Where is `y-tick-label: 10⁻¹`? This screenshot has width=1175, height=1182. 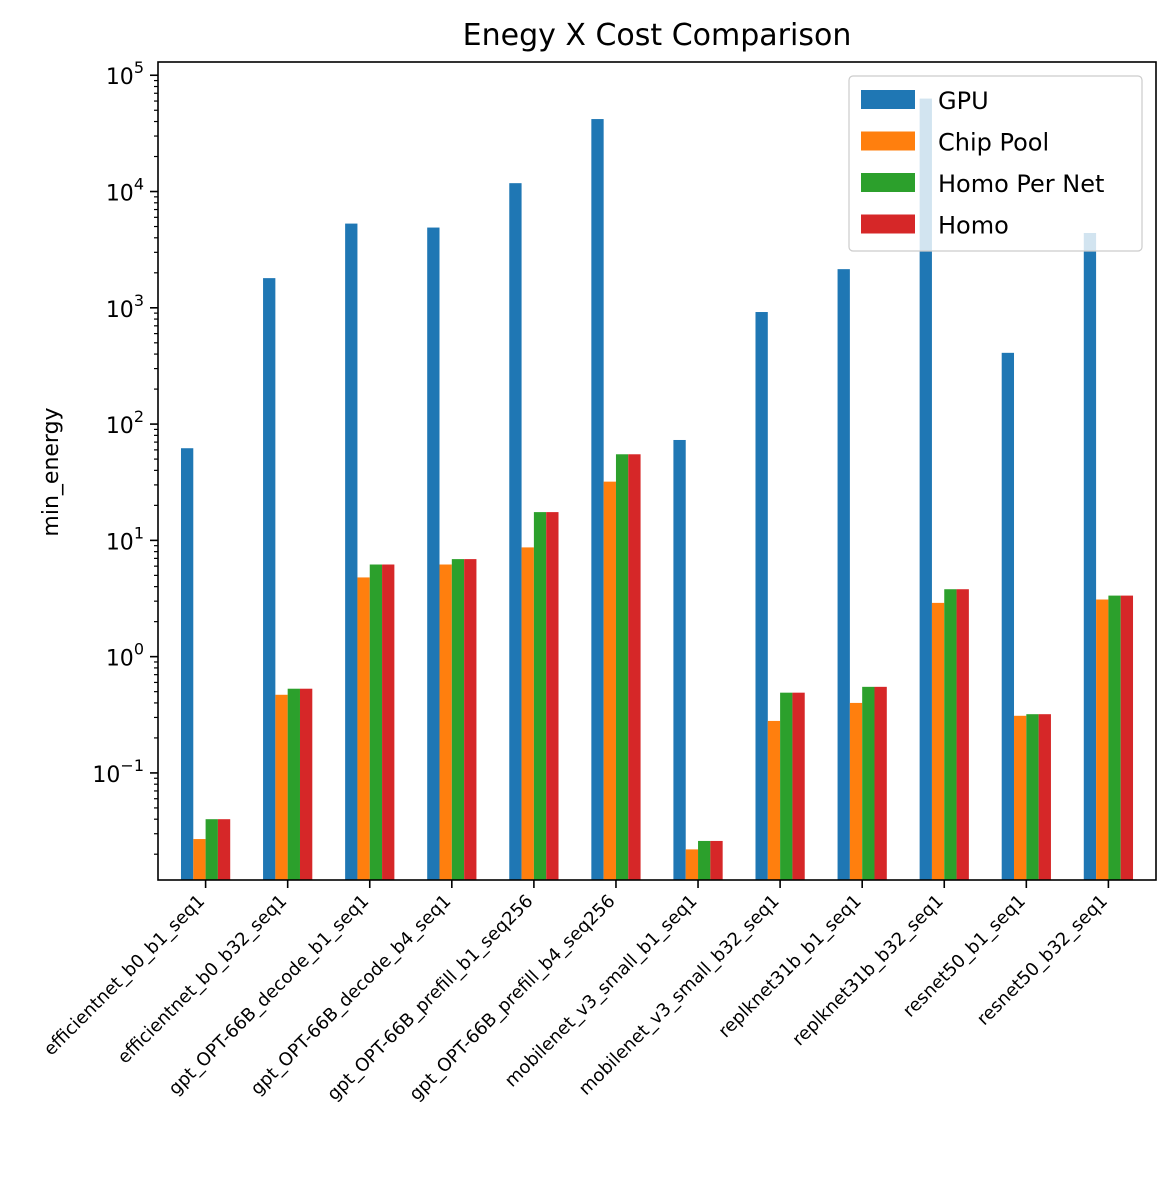
y-tick-label: 10⁻¹ is located at coordinates (118, 772).